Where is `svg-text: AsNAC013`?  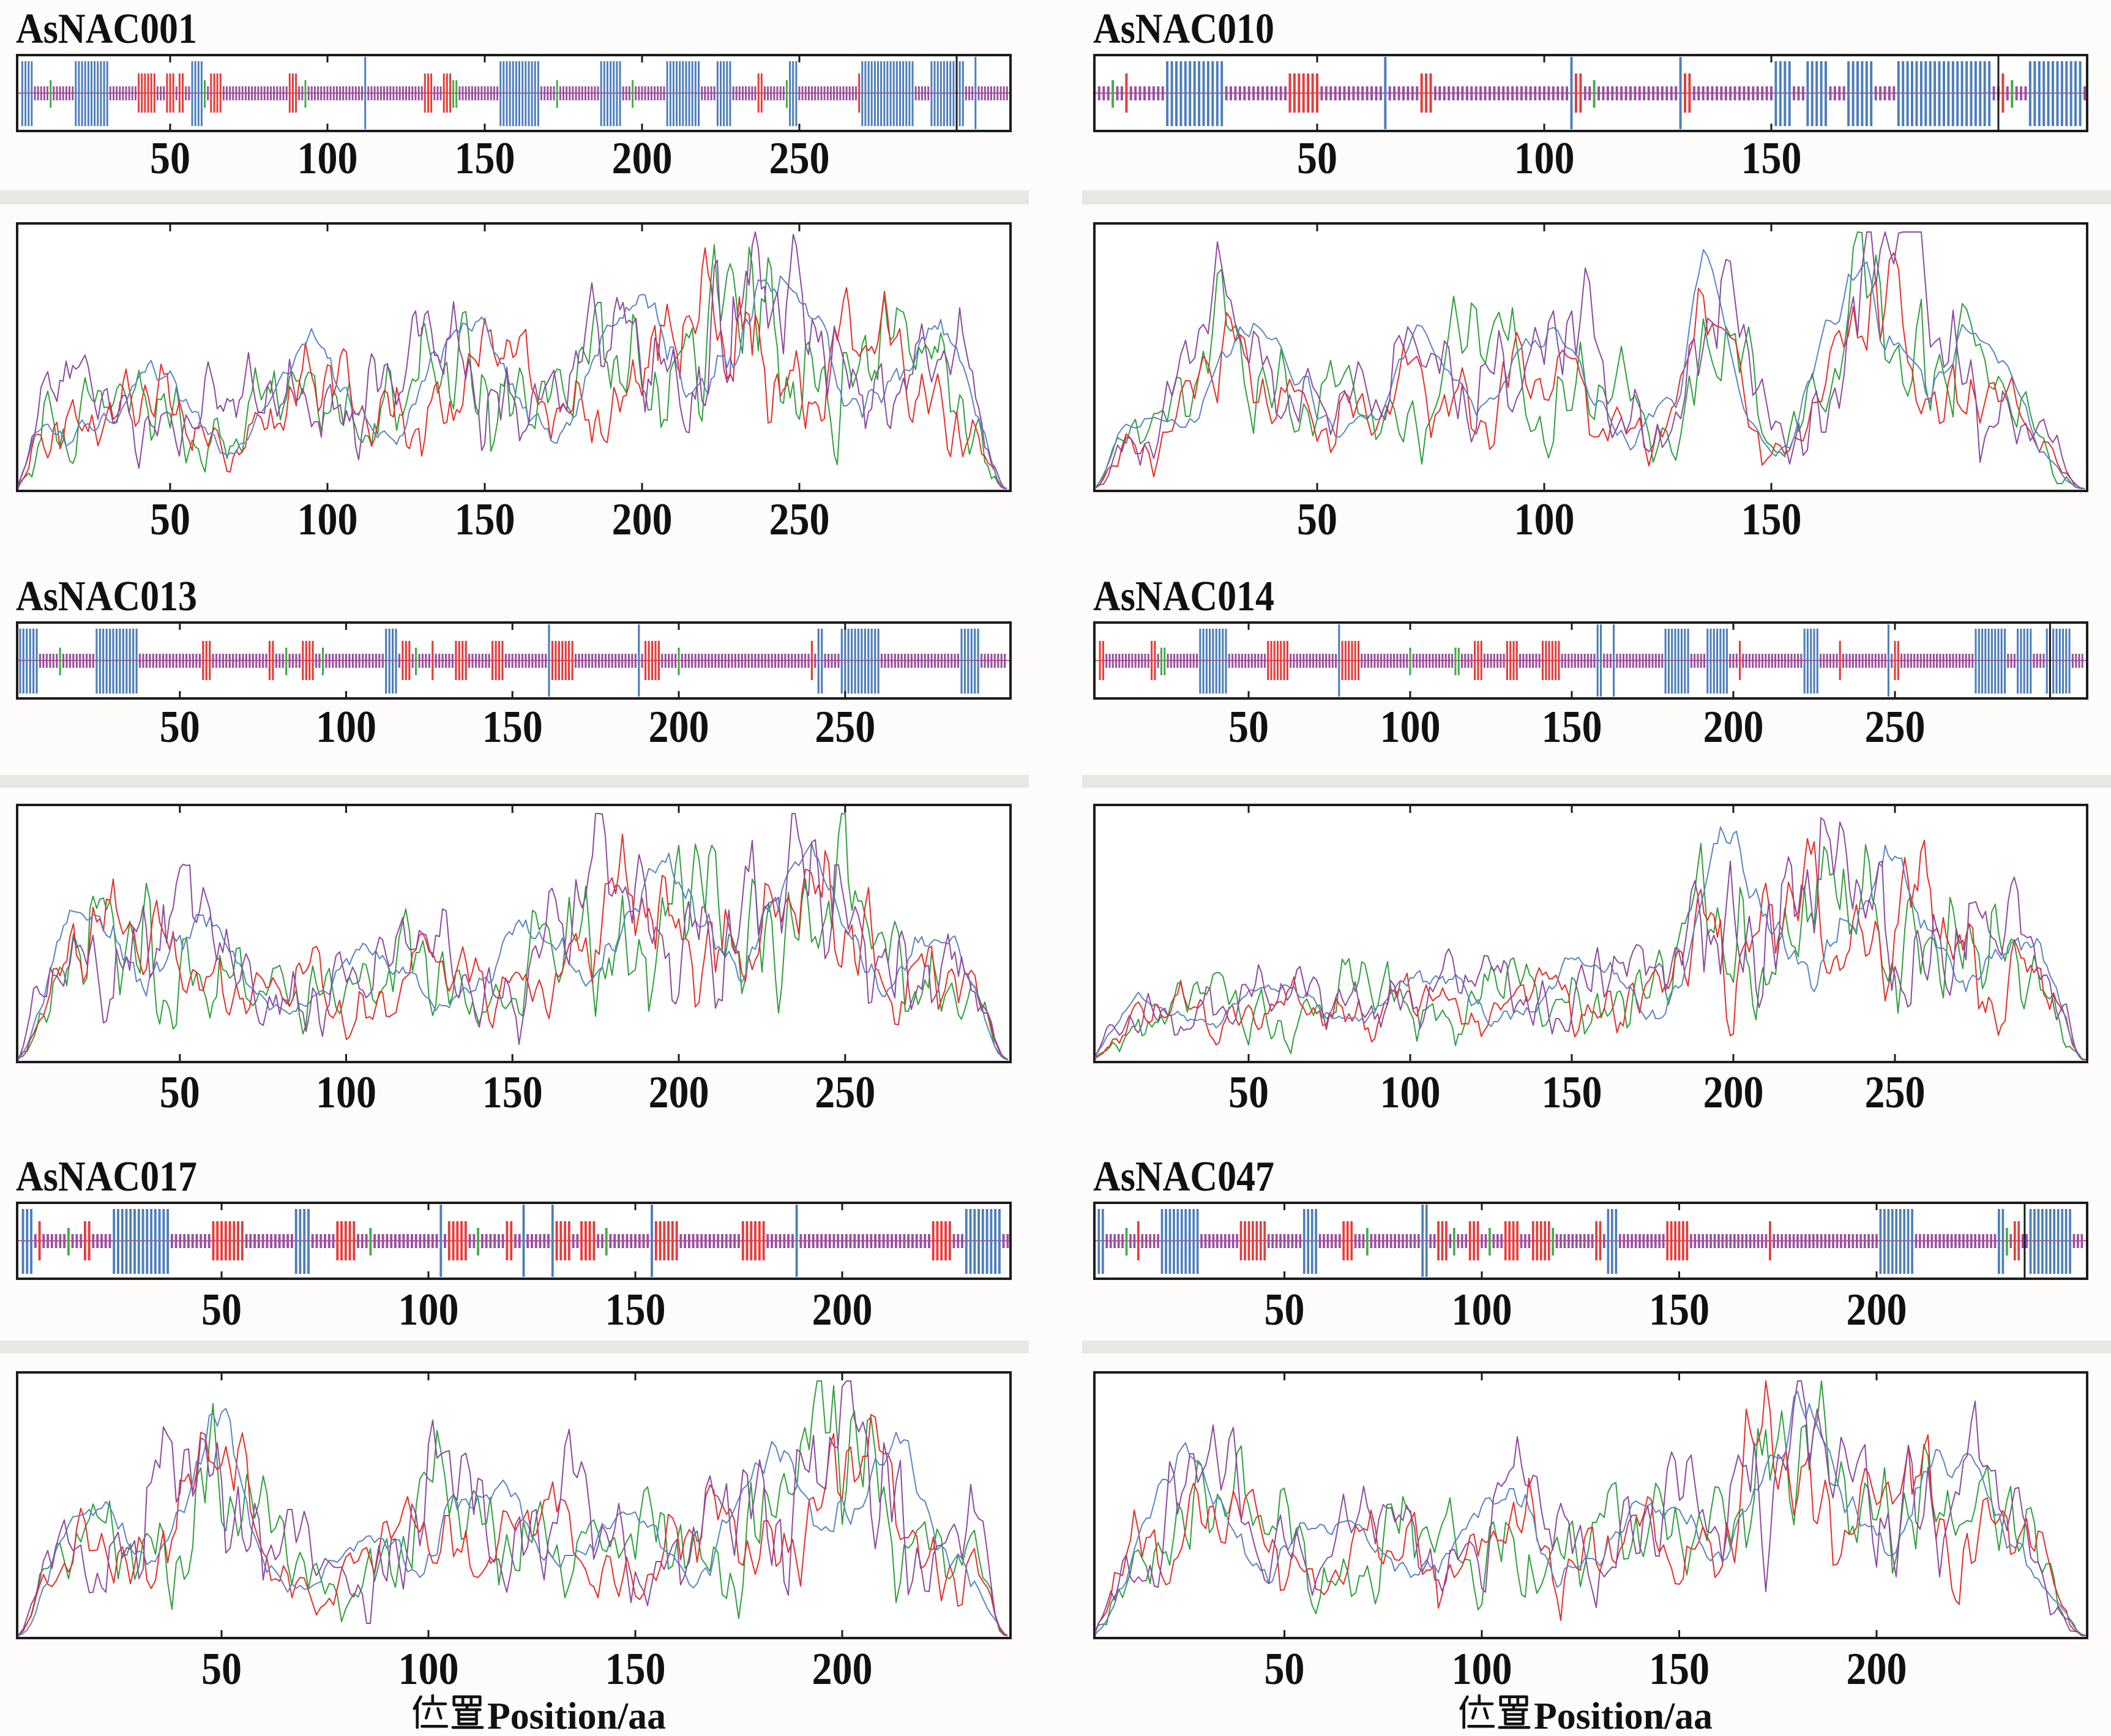 svg-text: AsNAC013 is located at coordinates (106, 596).